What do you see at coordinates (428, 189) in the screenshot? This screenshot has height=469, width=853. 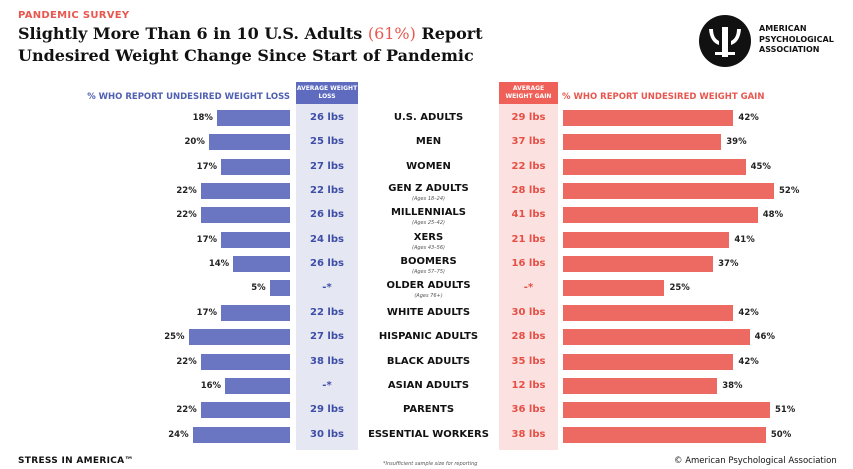 I see `category-label: GEN Z ADULTS` at bounding box center [428, 189].